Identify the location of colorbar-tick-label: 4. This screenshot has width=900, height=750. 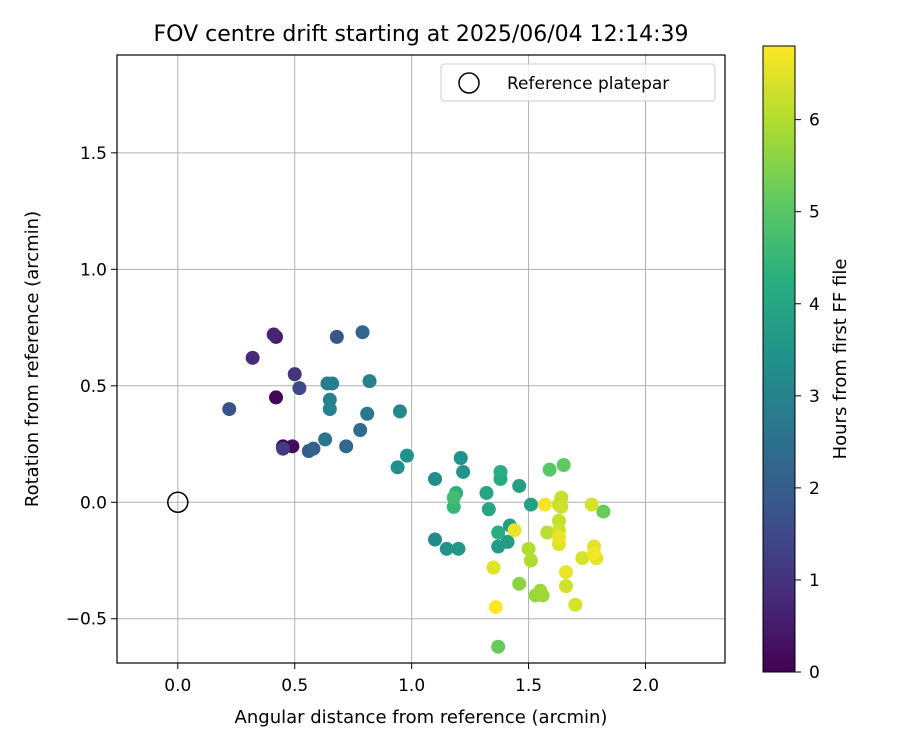
(814, 305).